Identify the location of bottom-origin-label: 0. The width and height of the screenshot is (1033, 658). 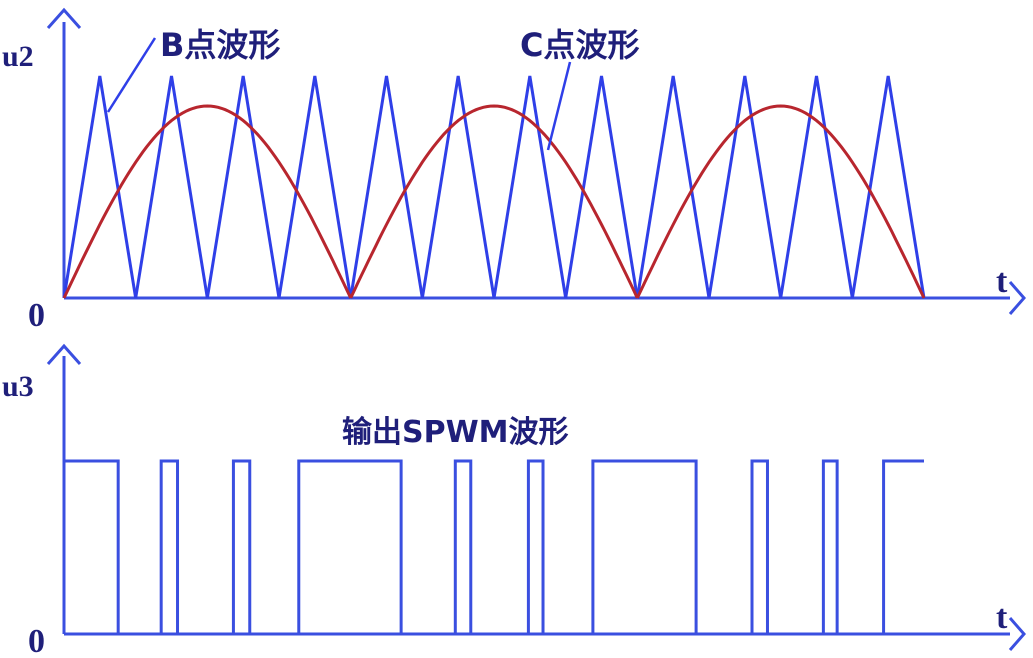
(36, 640).